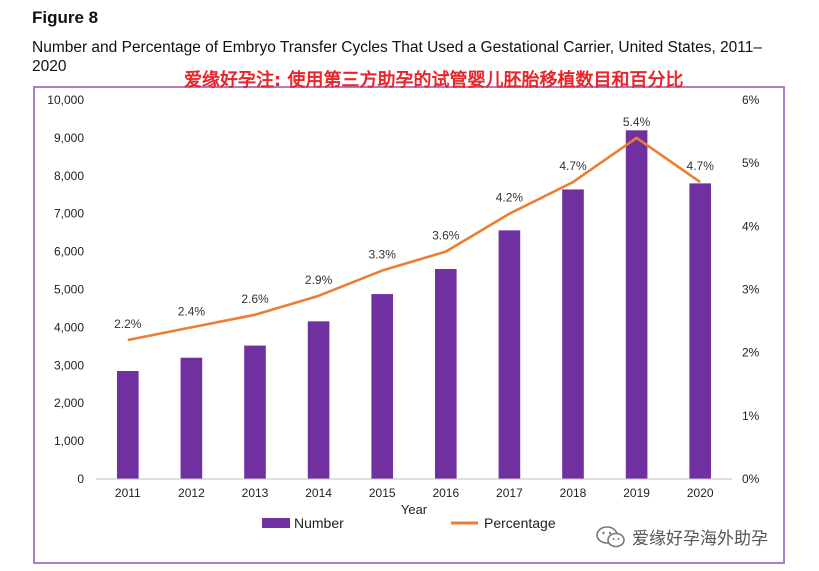 The height and width of the screenshot is (571, 819). Describe the element at coordinates (383, 255) in the screenshot. I see `data-label: 3.3%` at that location.